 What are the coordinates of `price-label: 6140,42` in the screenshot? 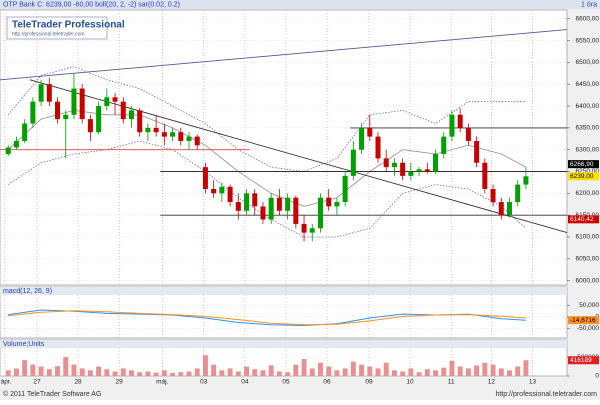 It's located at (582, 219).